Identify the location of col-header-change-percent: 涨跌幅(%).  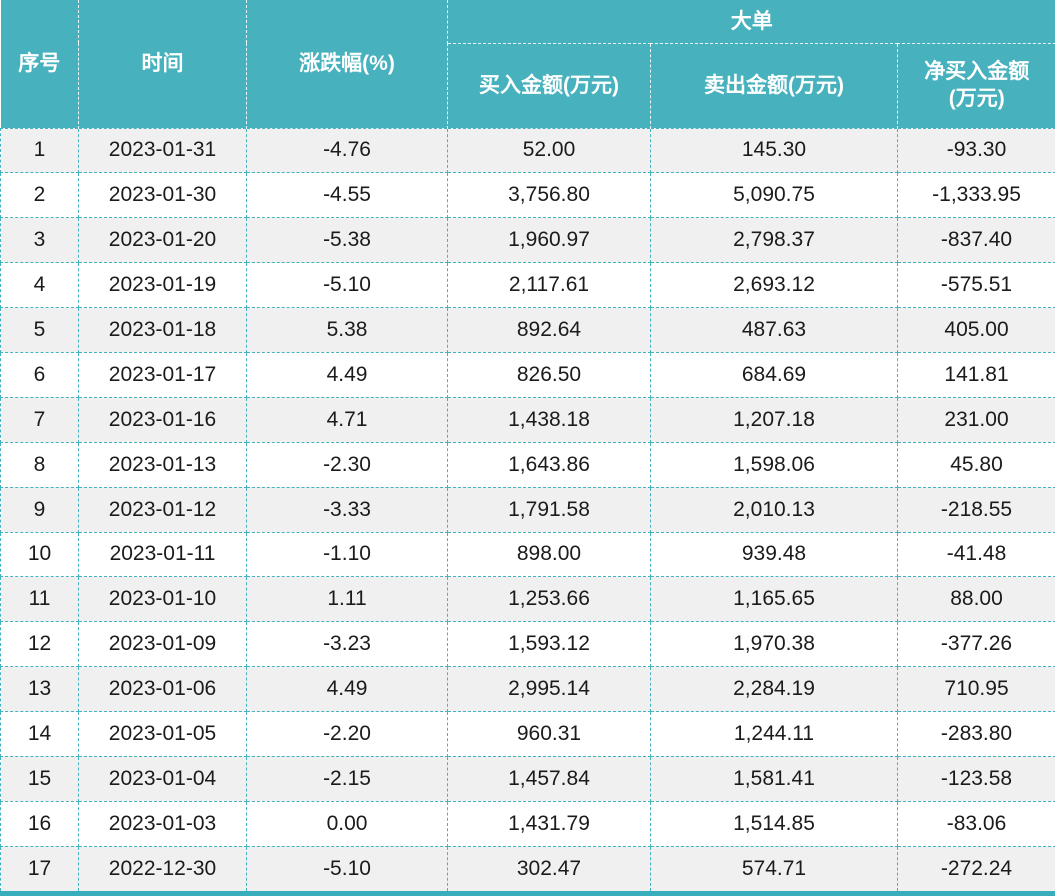
(347, 64).